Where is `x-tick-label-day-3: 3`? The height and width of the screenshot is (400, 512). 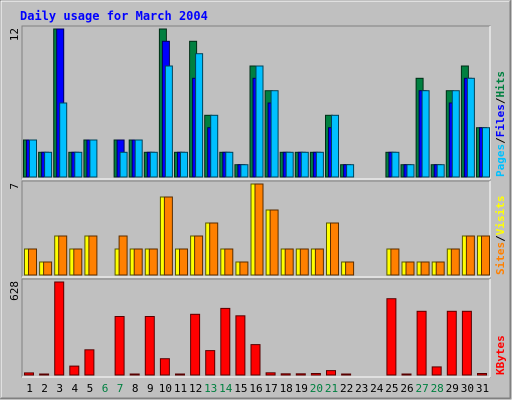
x-tick-label-day-3: 3 is located at coordinates (59, 388).